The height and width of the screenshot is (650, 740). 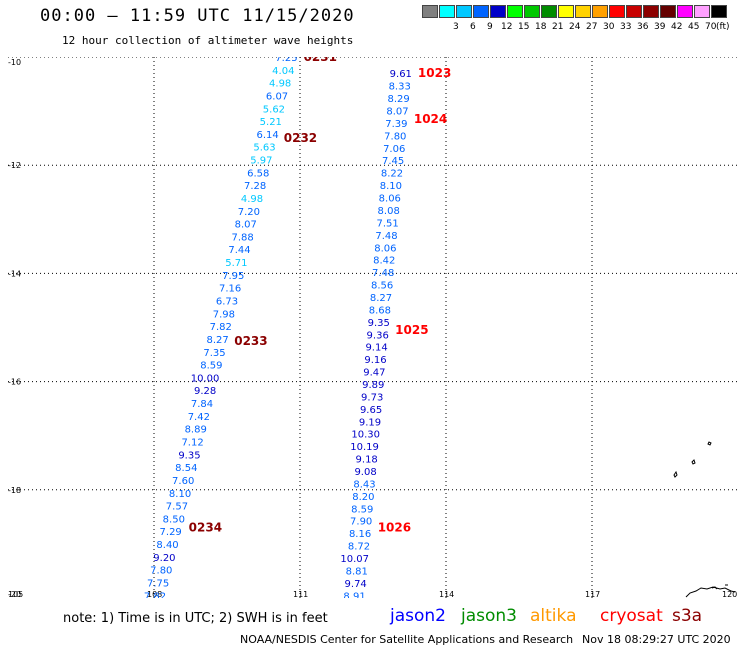 I want to click on wave-height-value: 8.56, so click(x=382, y=286).